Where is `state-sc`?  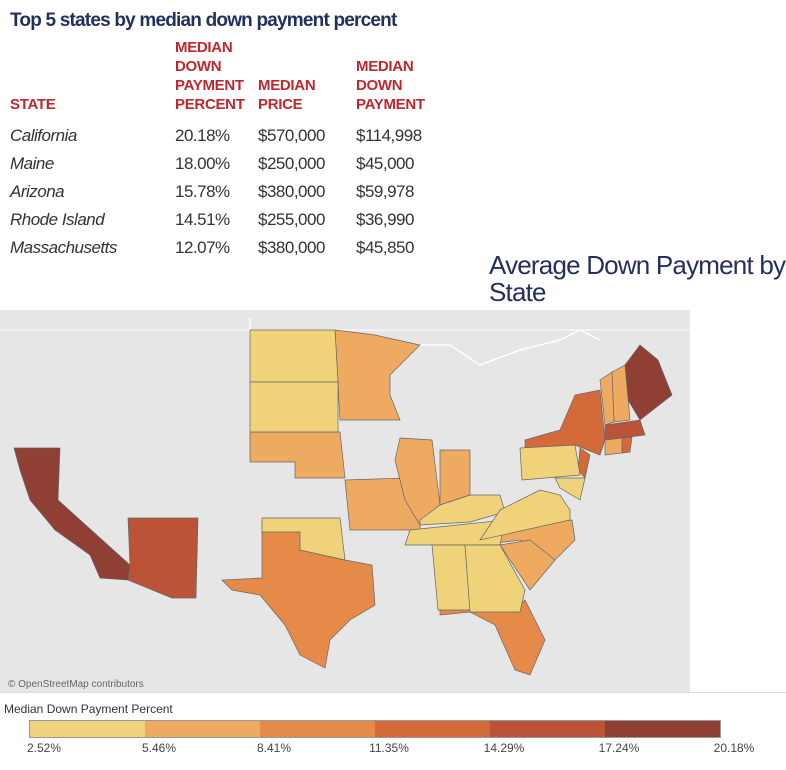 state-sc is located at coordinates (527, 565).